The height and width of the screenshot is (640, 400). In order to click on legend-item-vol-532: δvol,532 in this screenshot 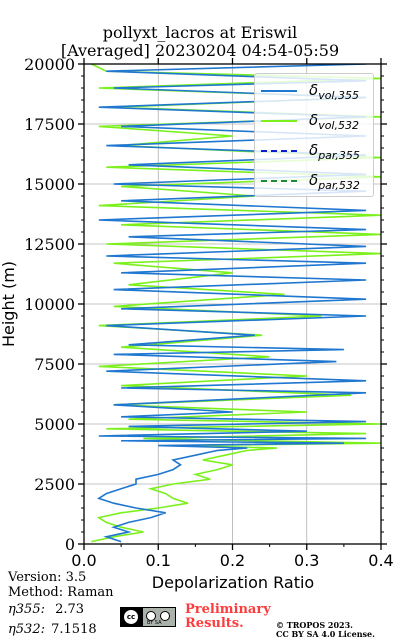, I will do `click(316, 121)`.